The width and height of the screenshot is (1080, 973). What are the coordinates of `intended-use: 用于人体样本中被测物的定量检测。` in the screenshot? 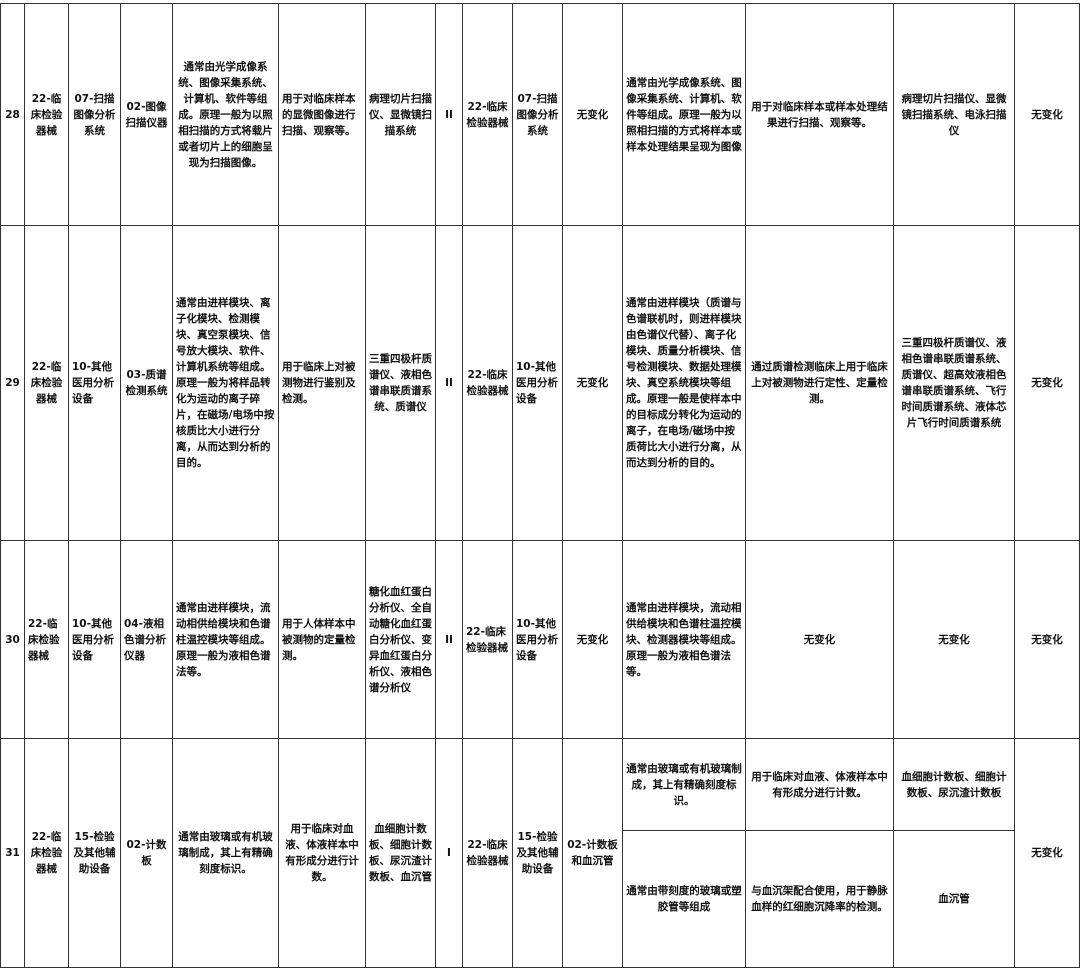 It's located at (322, 639).